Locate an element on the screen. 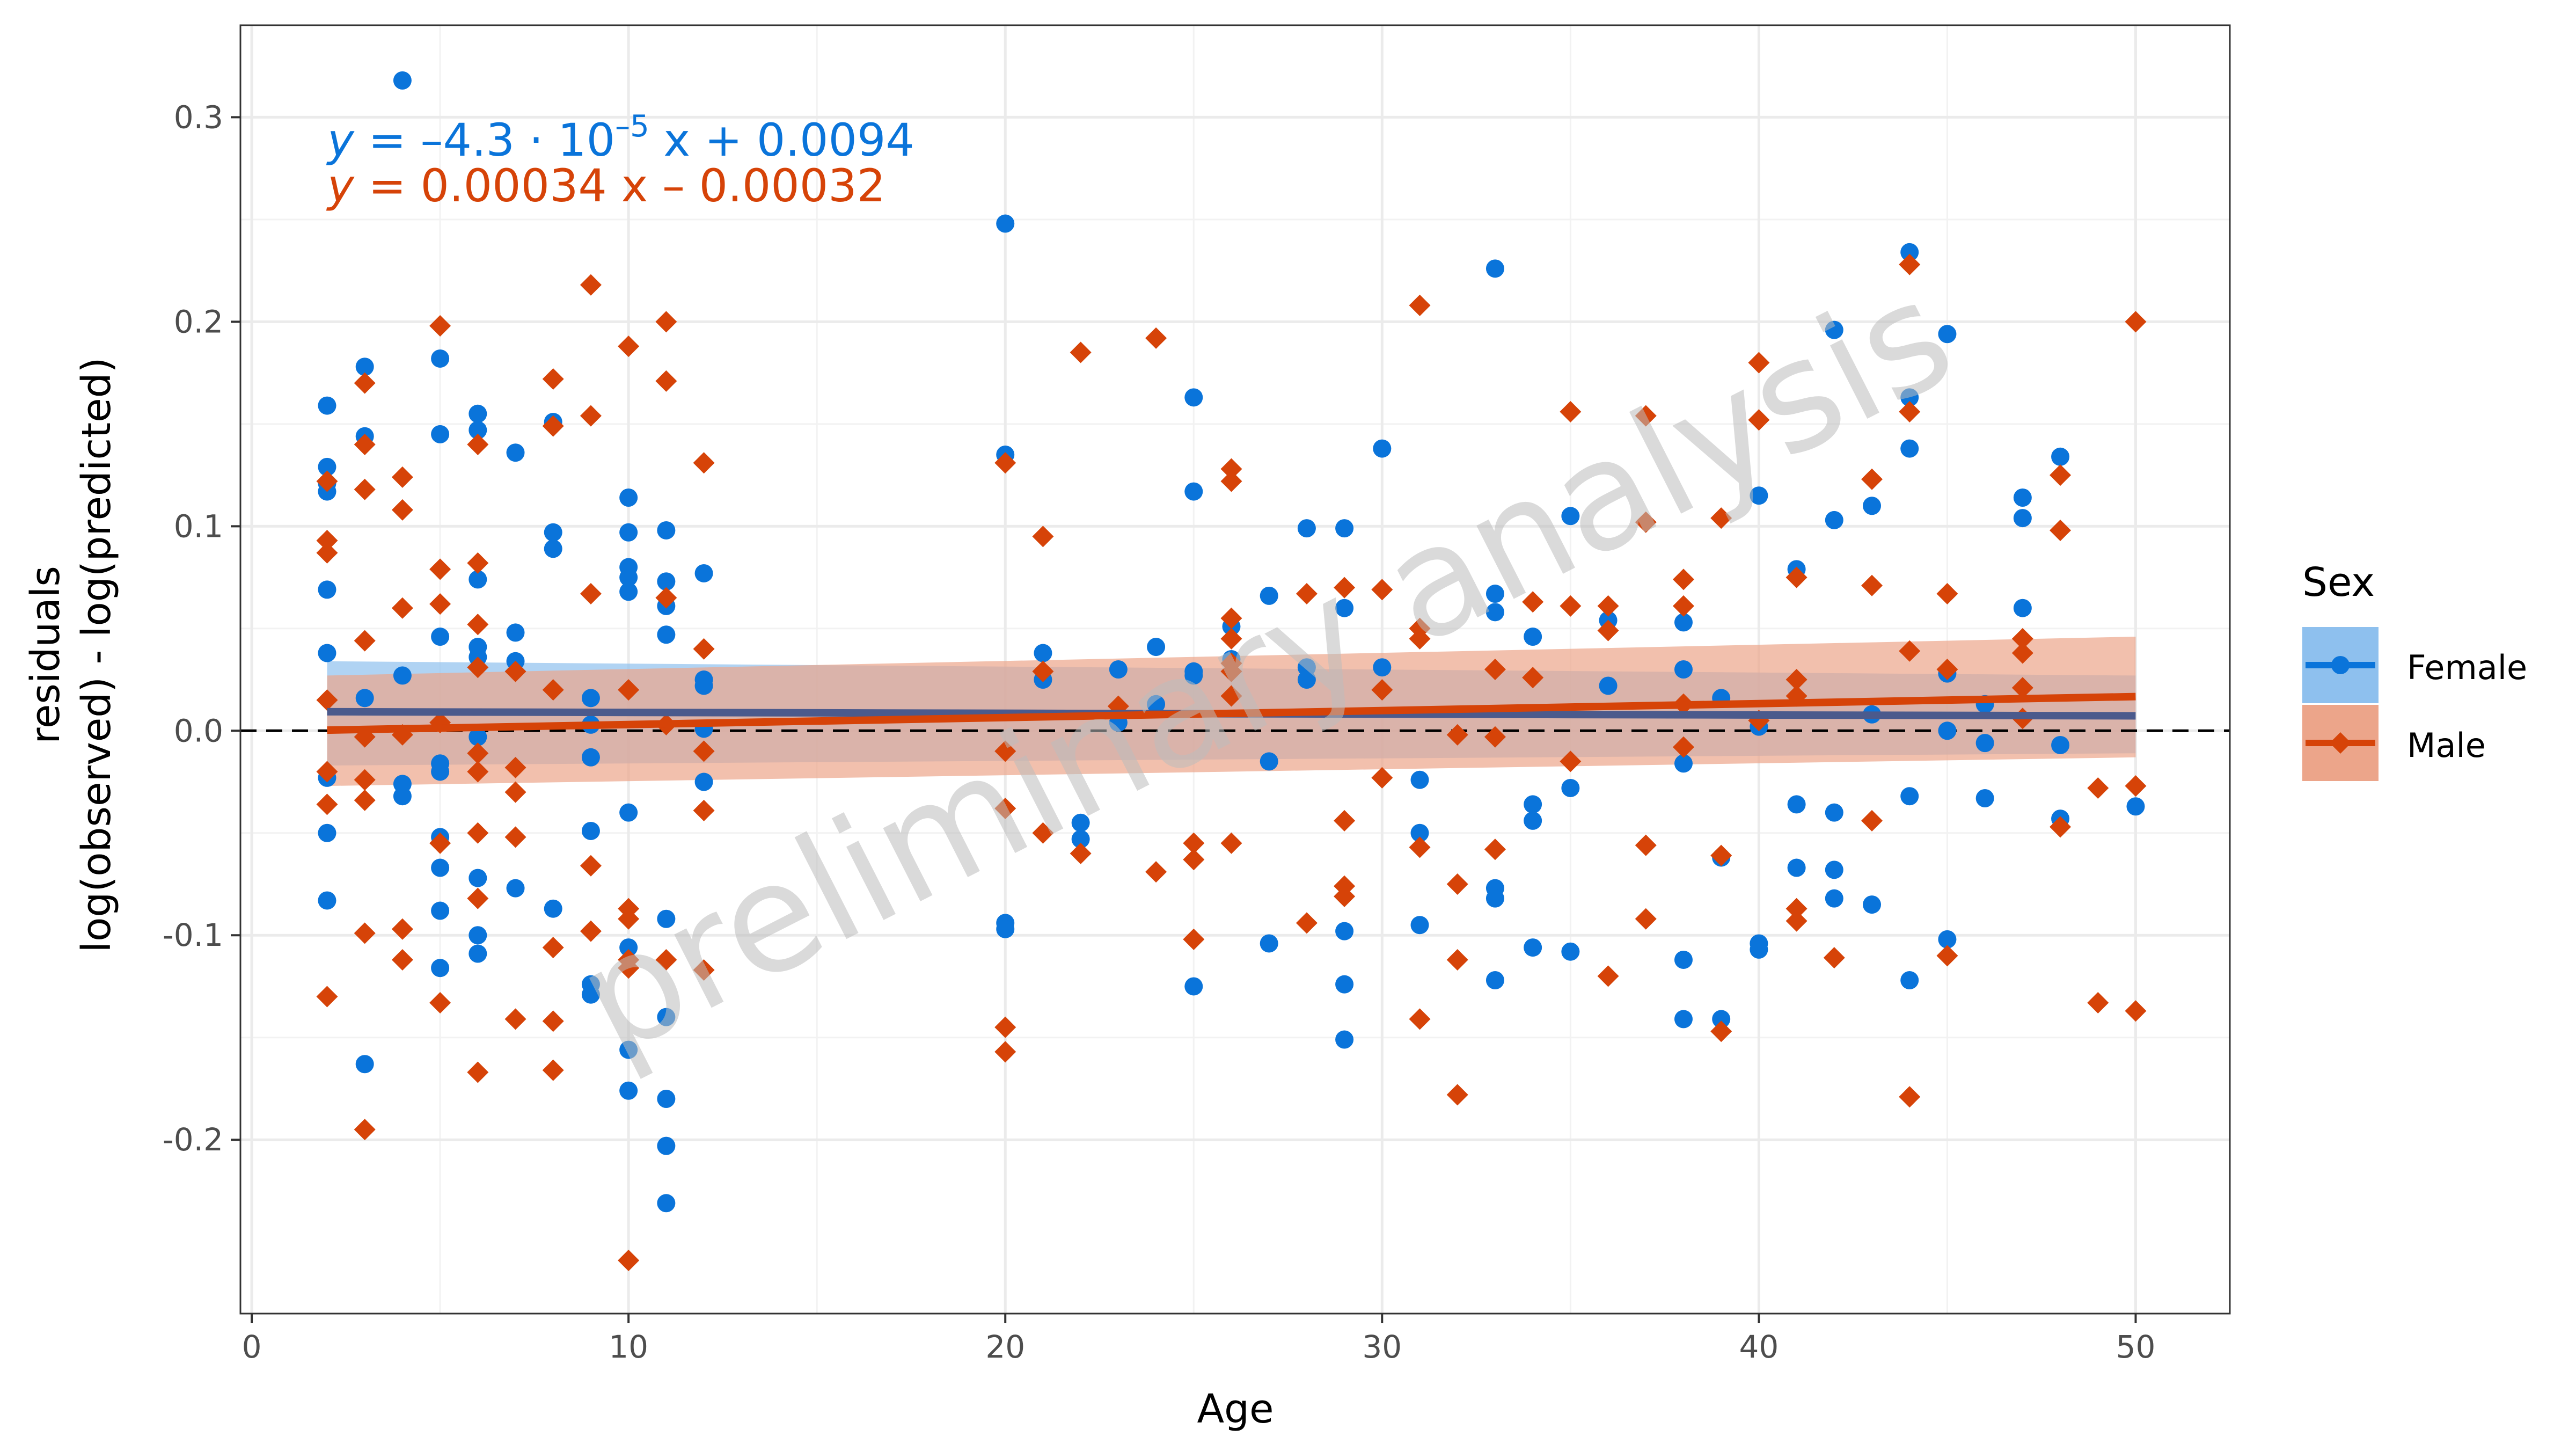 The width and height of the screenshot is (2576, 1451). female-eq-exponent: –5 is located at coordinates (632, 127).